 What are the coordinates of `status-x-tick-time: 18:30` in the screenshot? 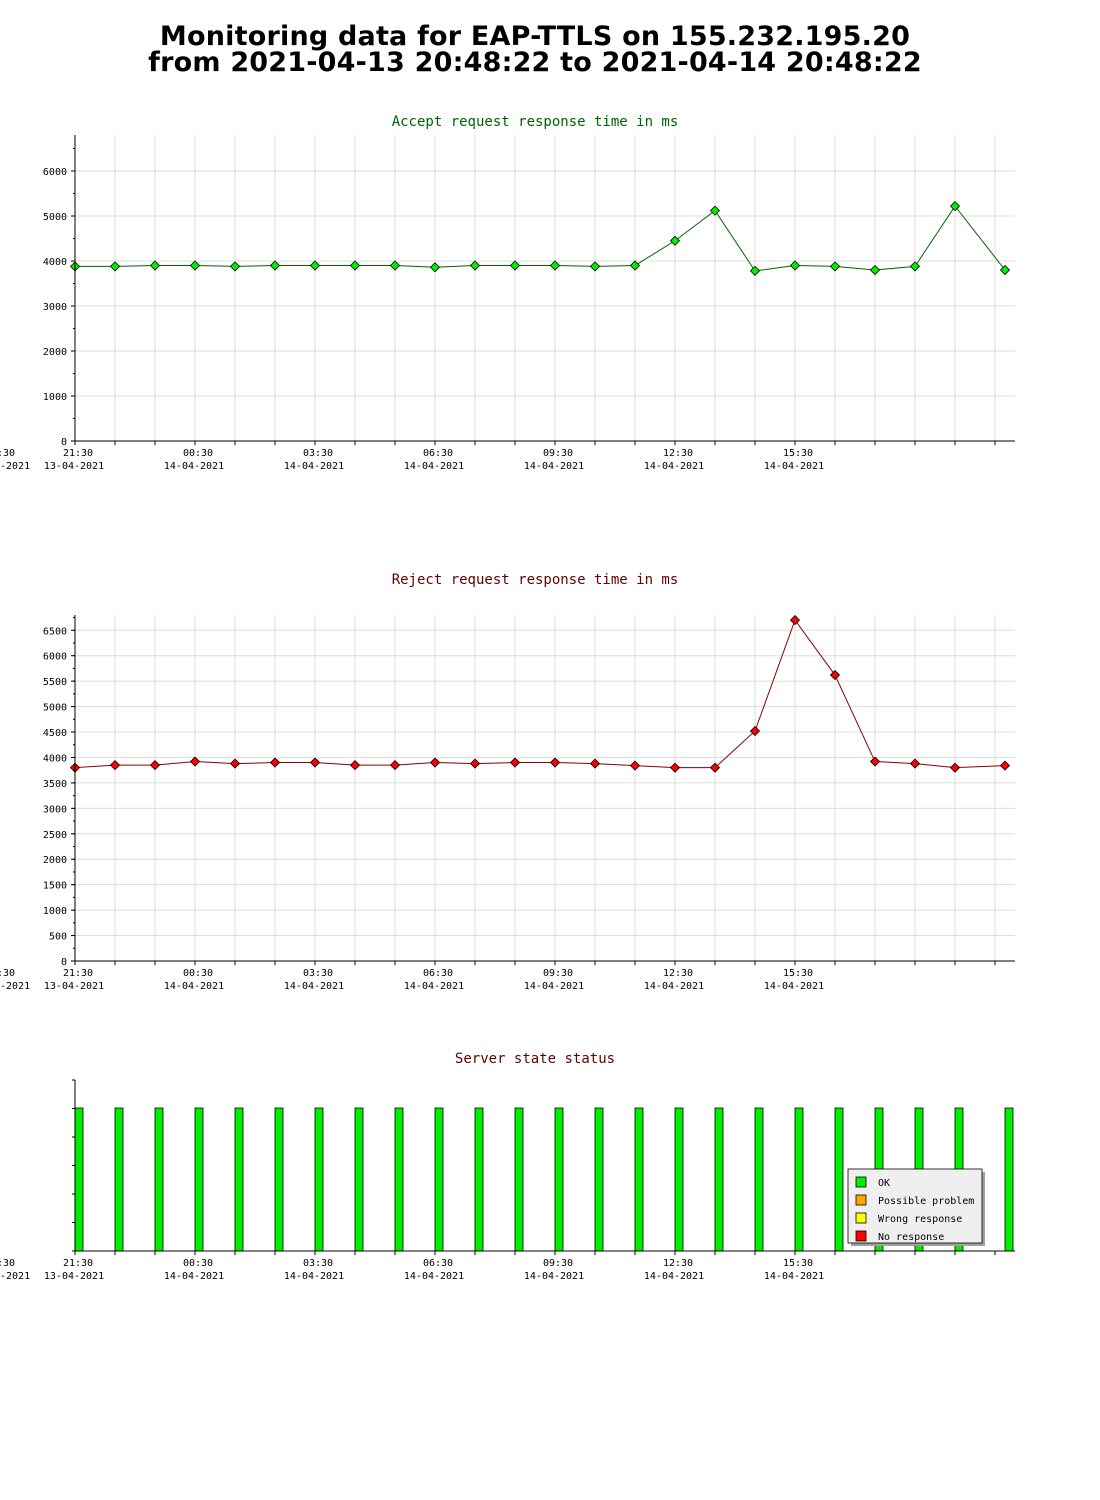 It's located at (7, 1263).